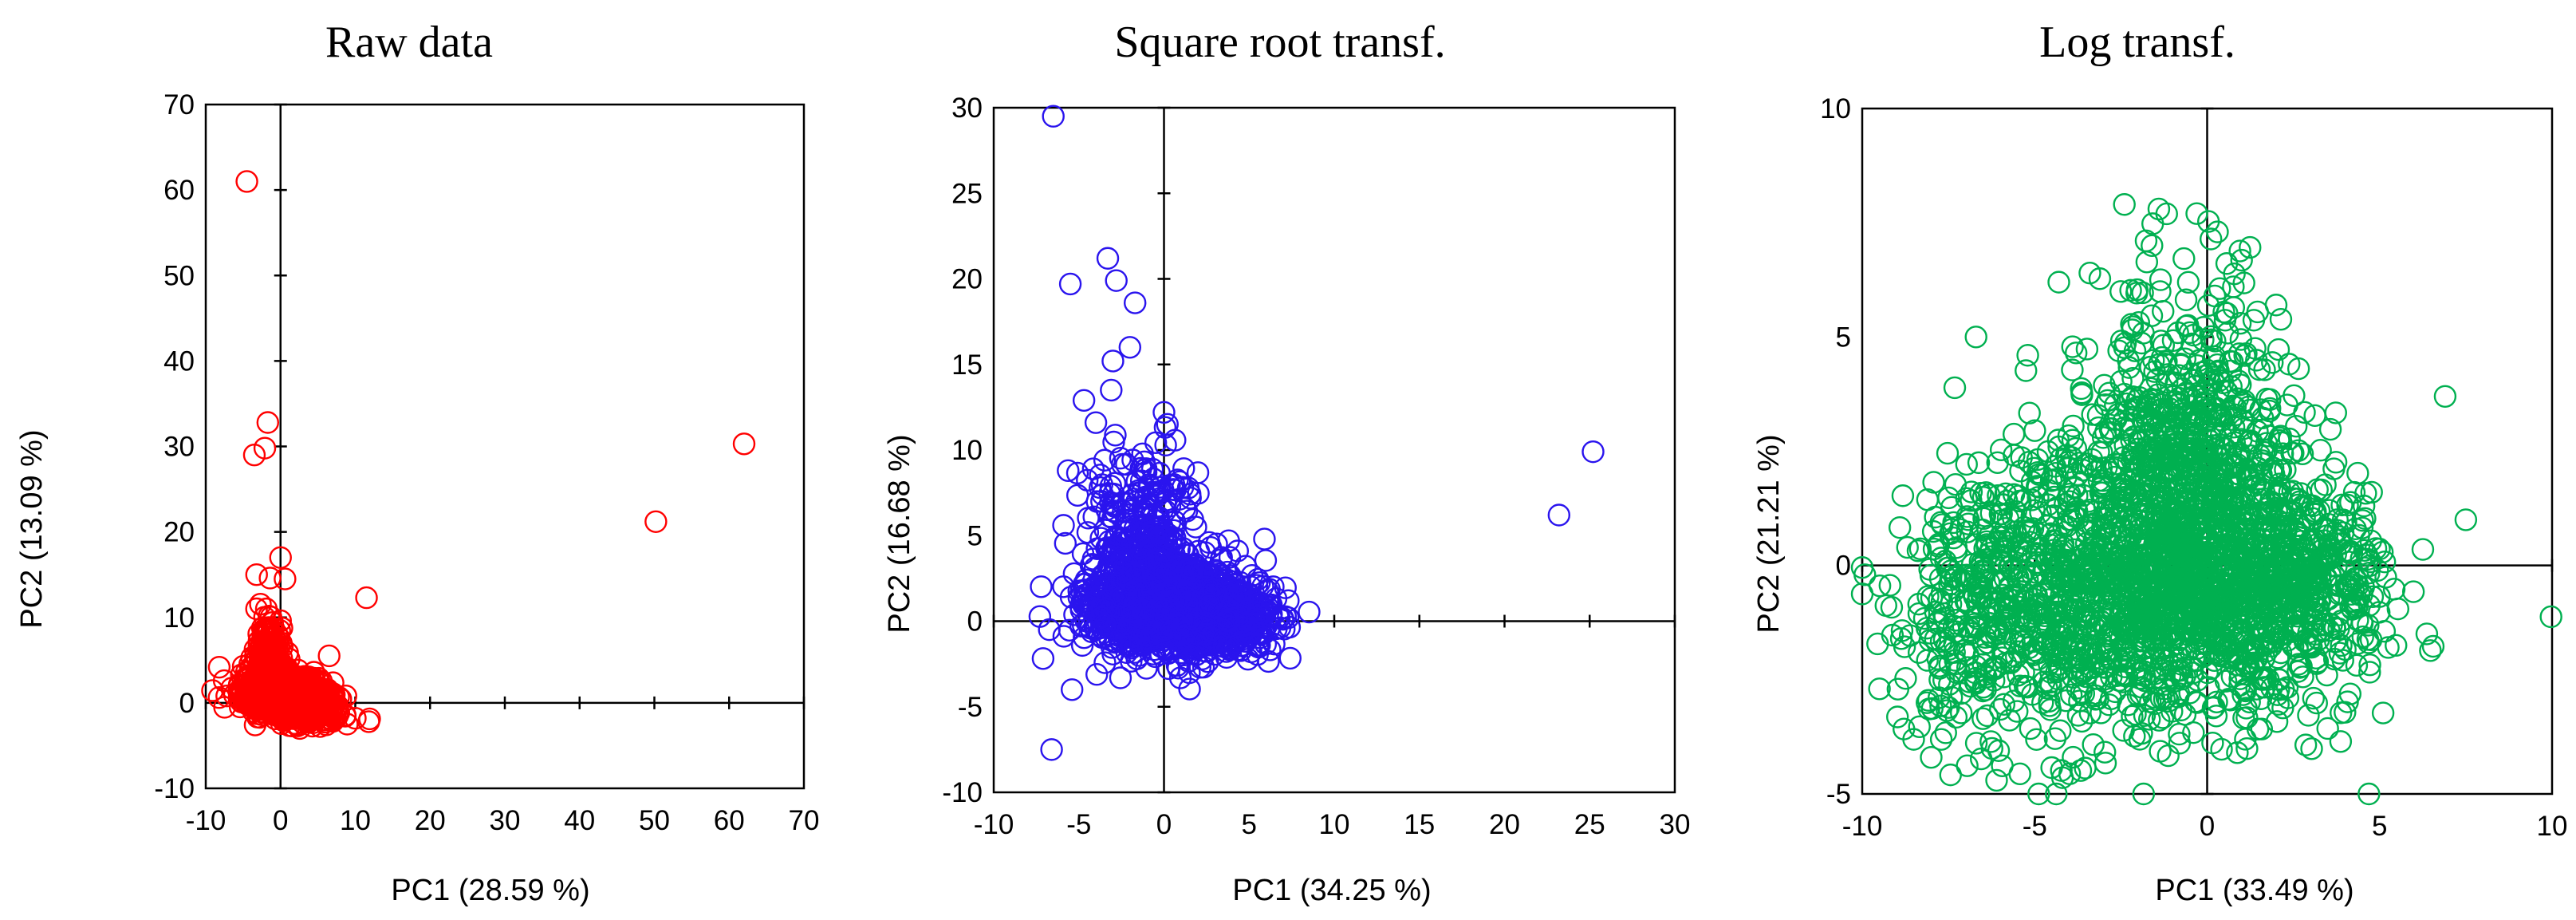 The width and height of the screenshot is (2576, 920). Describe the element at coordinates (2035, 826) in the screenshot. I see `x-tick-label: -5` at that location.